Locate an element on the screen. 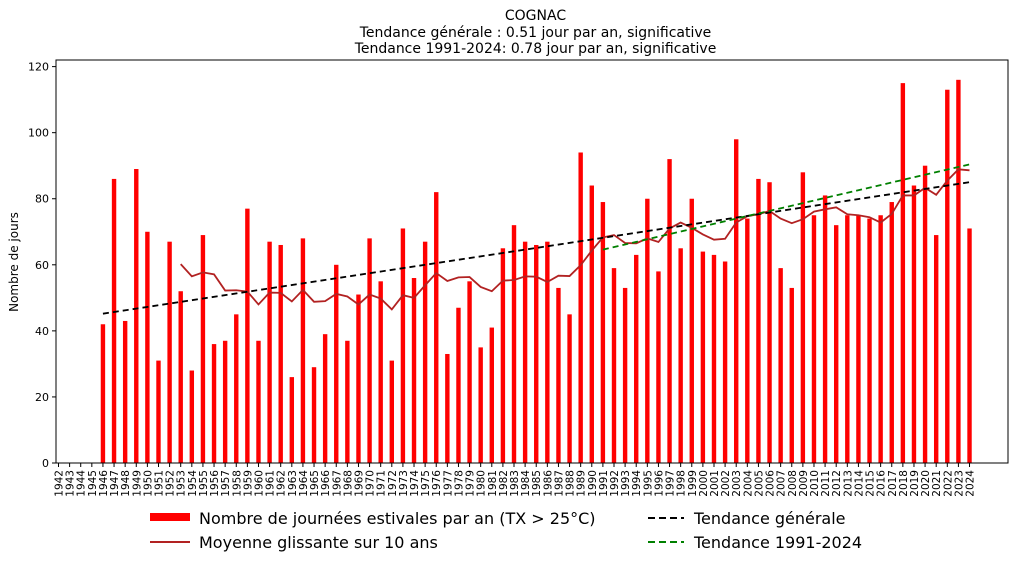 Image resolution: width=1024 pixels, height=567 pixels. y-axis-label: Nombre de jours is located at coordinates (14, 262).